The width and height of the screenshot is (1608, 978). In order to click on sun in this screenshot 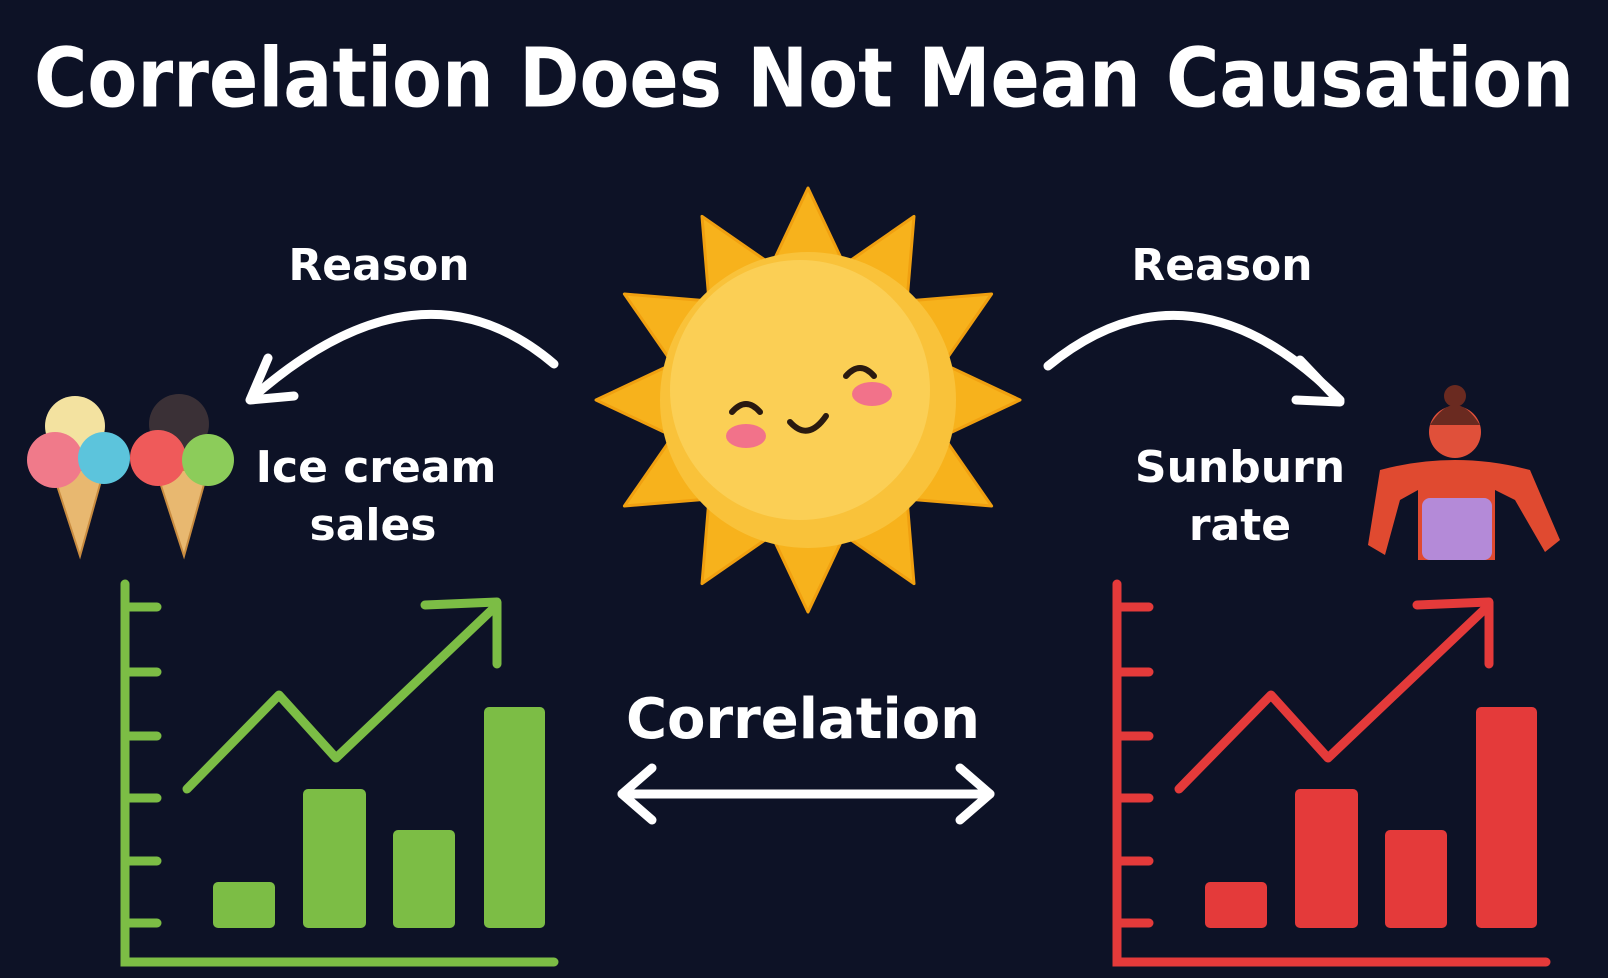, I will do `click(808, 400)`.